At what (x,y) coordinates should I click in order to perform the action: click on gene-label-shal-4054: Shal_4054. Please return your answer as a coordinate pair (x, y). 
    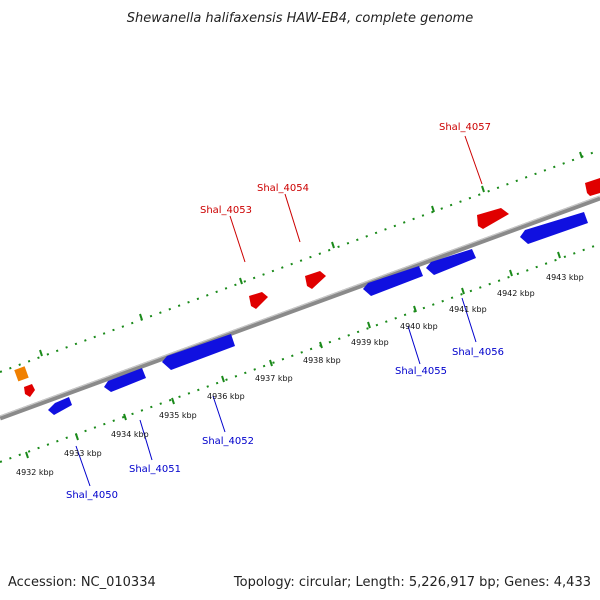
    Looking at the image, I should click on (283, 188).